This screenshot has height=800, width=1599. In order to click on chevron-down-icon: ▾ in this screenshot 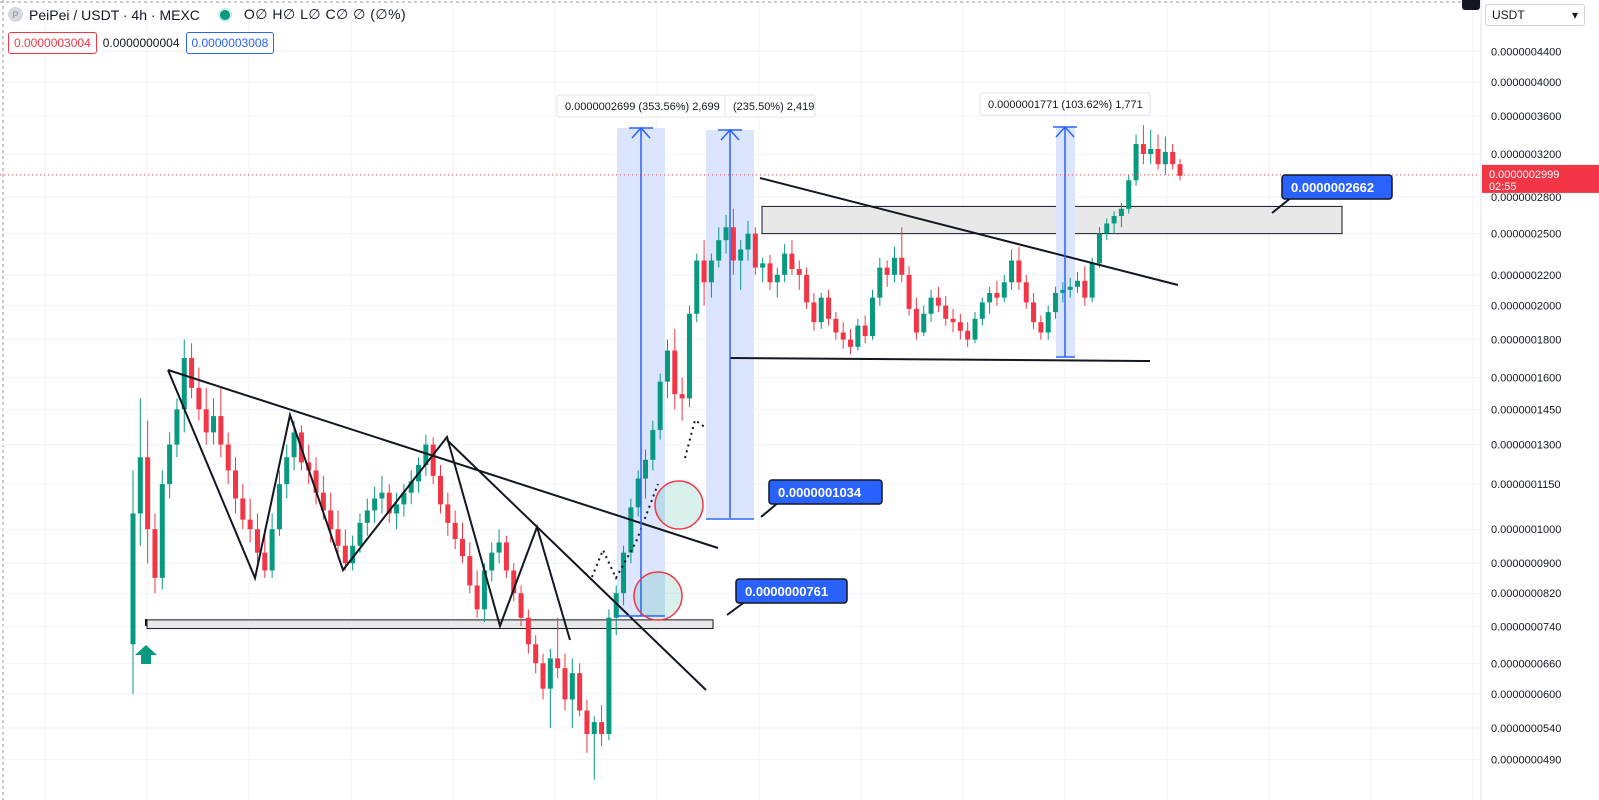, I will do `click(1574, 15)`.